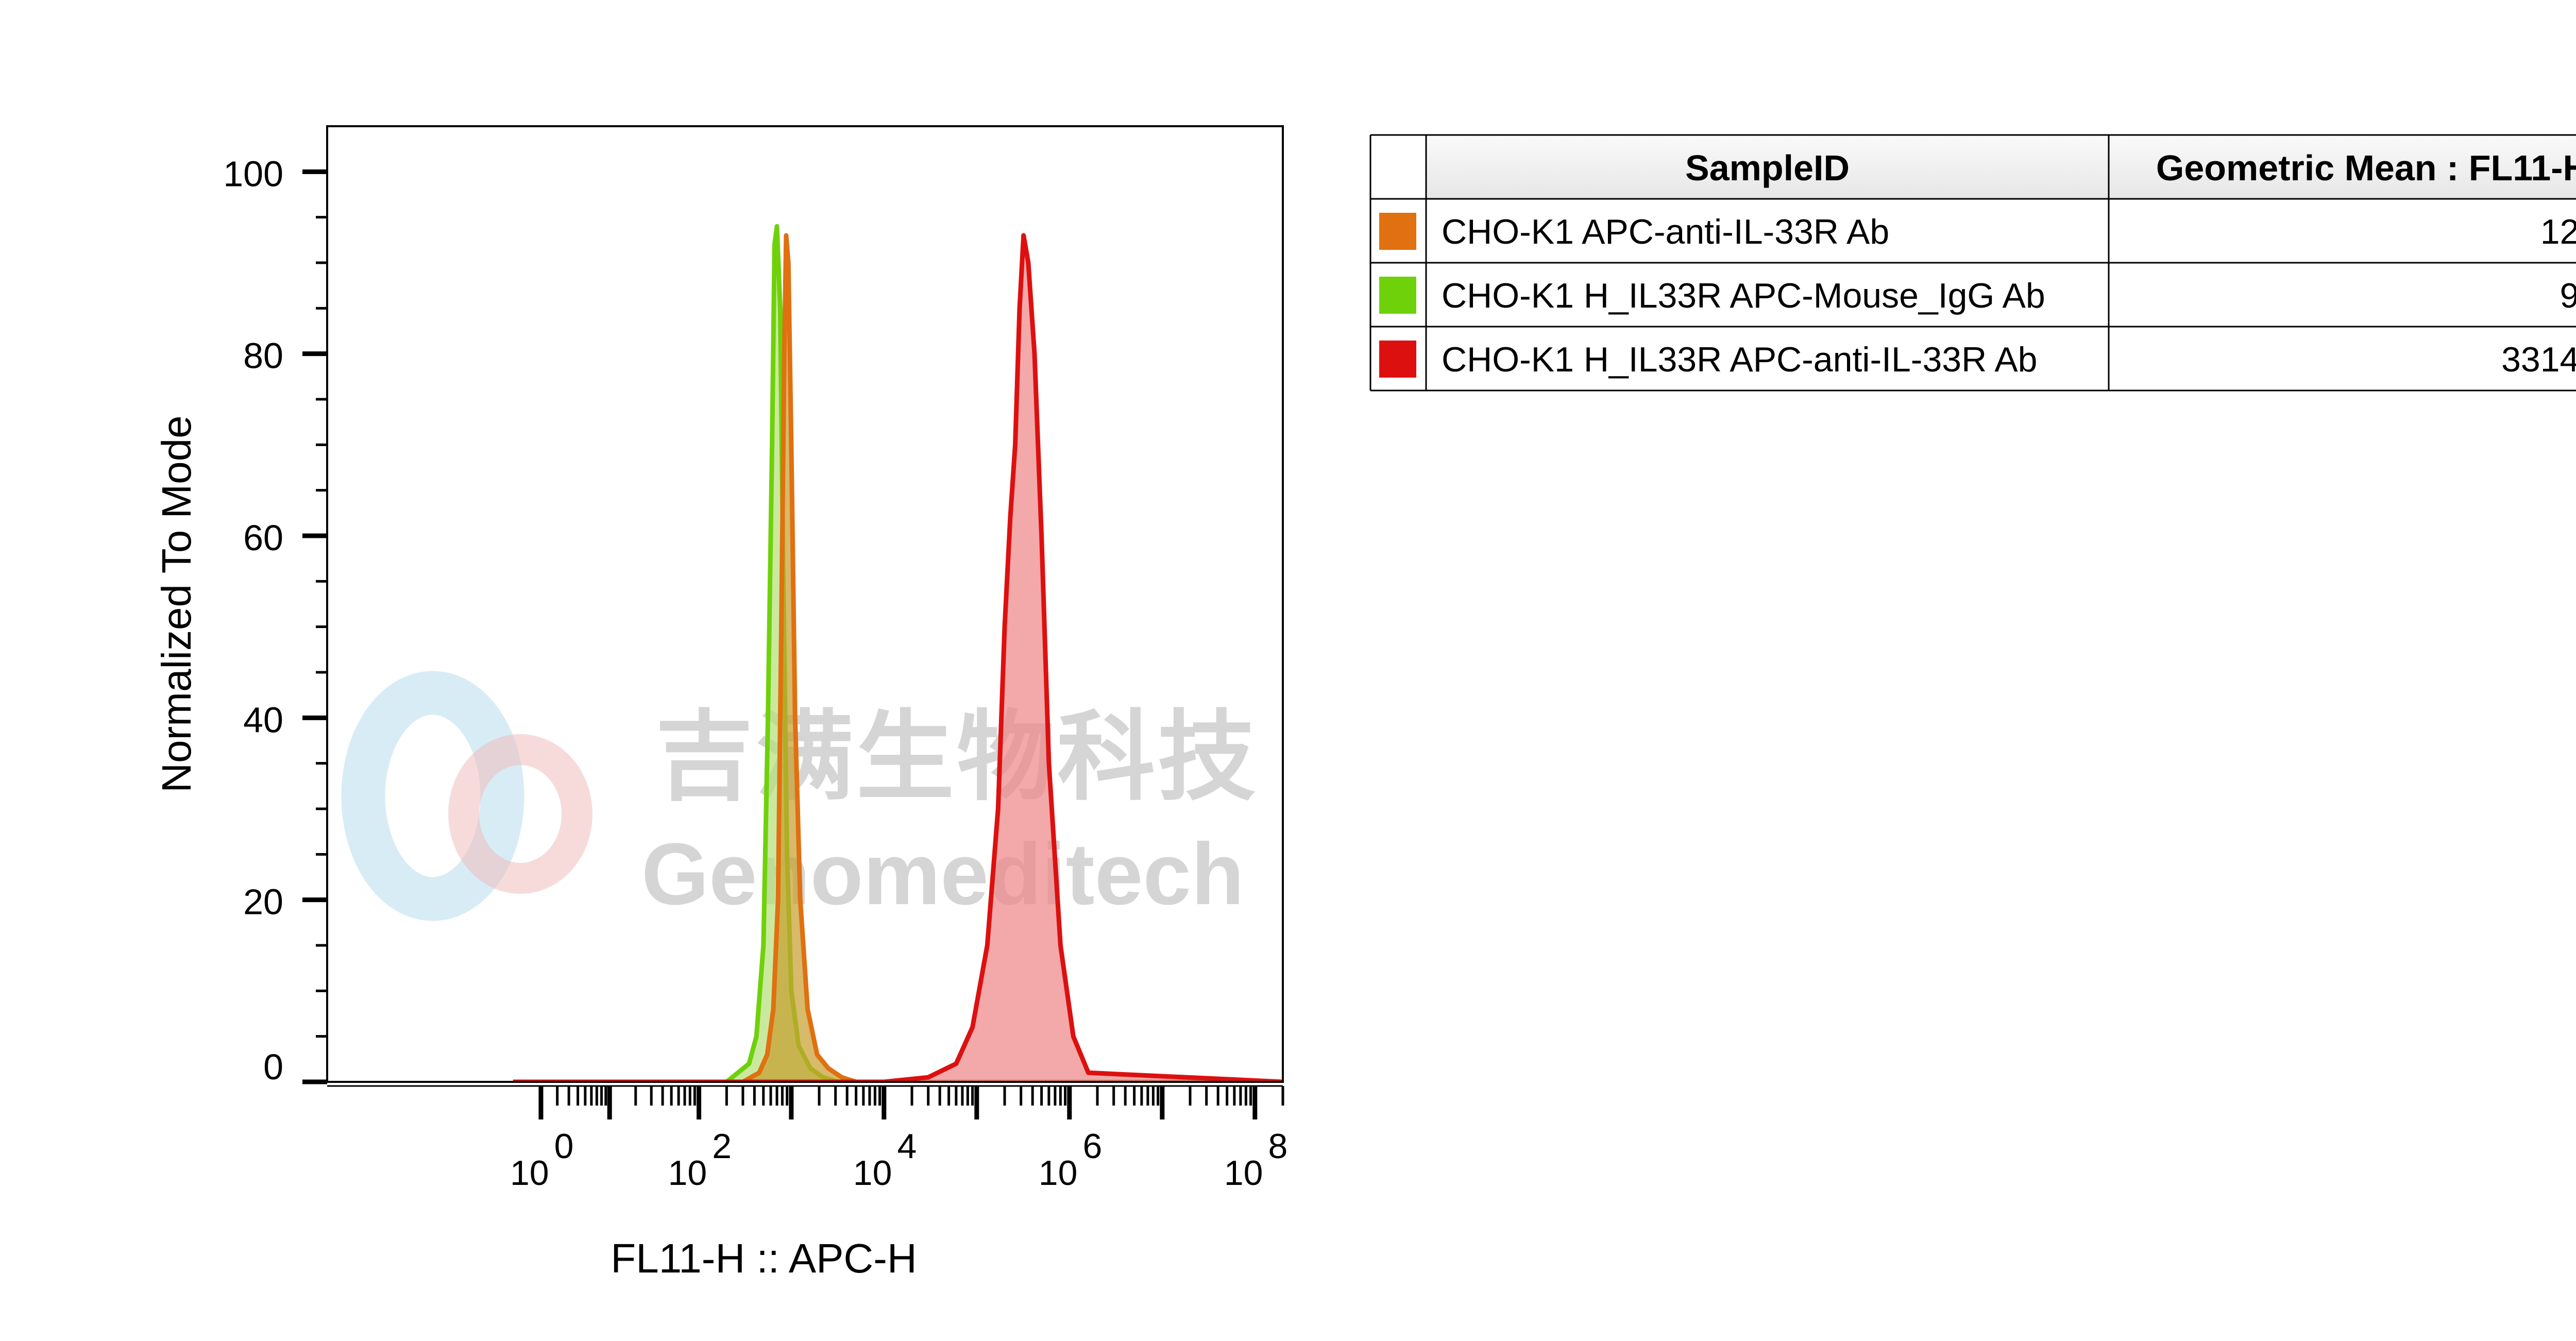 The image size is (2576, 1341). I want to click on watermark-en-text: Genomeditech, so click(942, 874).